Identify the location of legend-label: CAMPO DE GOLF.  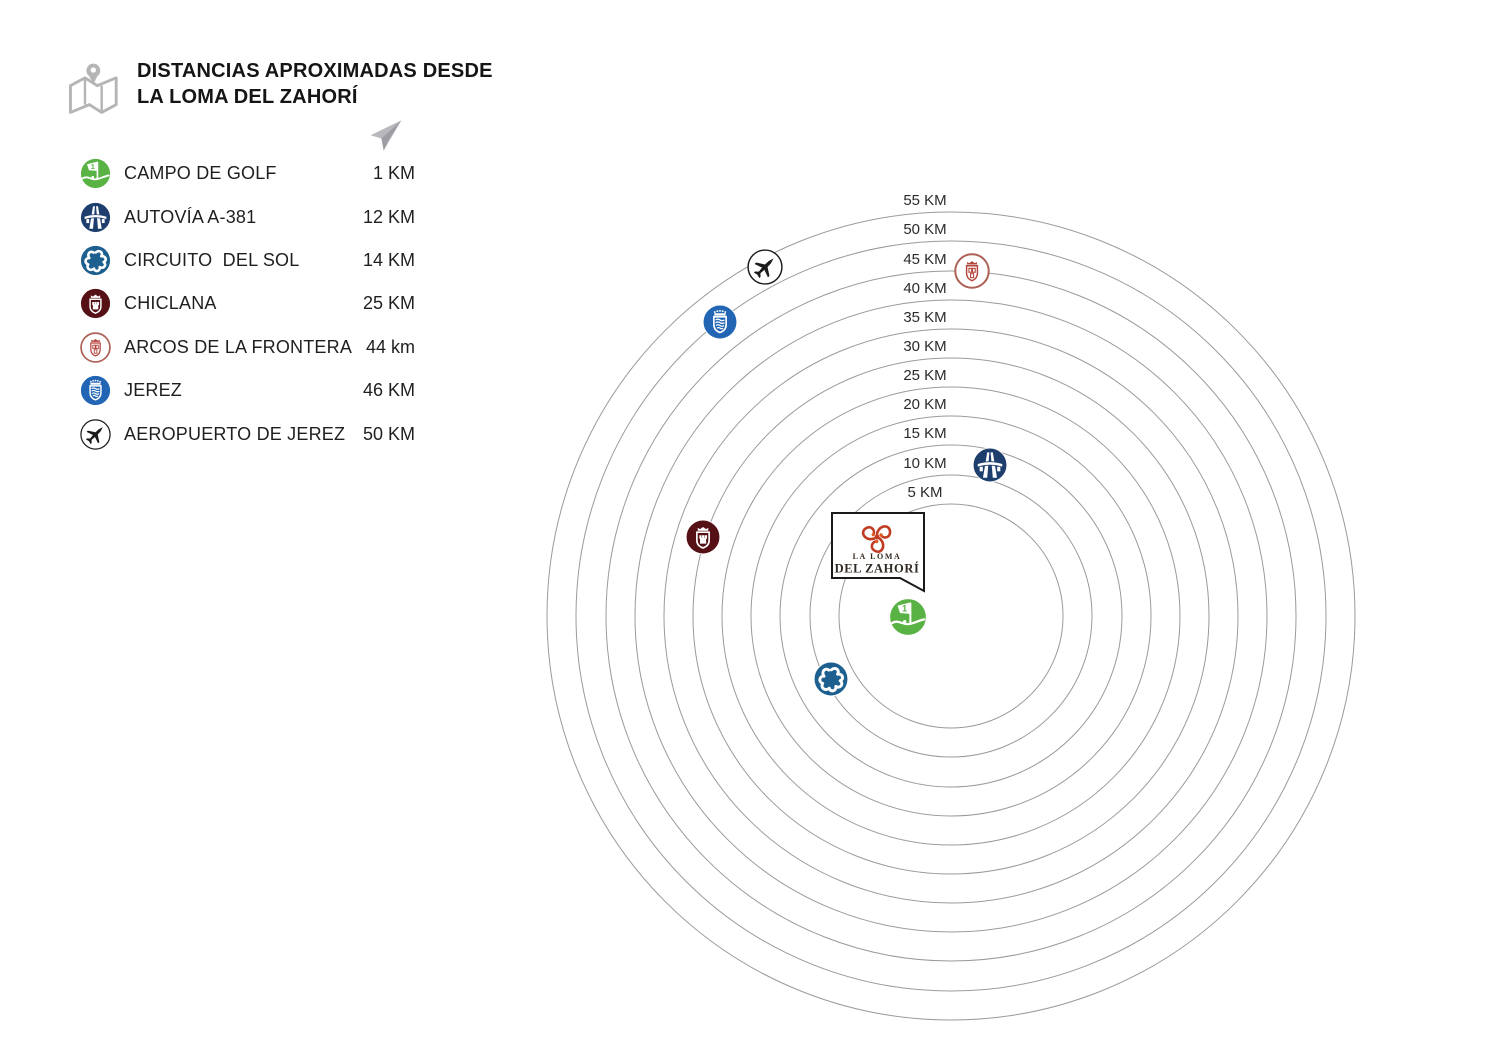
(200, 173).